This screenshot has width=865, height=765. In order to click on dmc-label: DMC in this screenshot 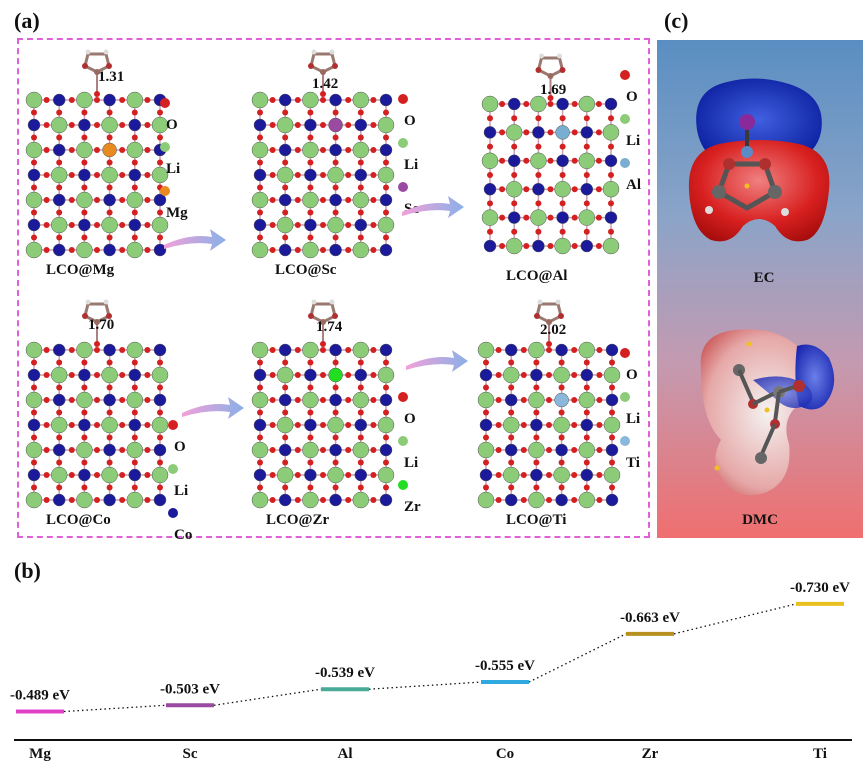, I will do `click(760, 520)`.